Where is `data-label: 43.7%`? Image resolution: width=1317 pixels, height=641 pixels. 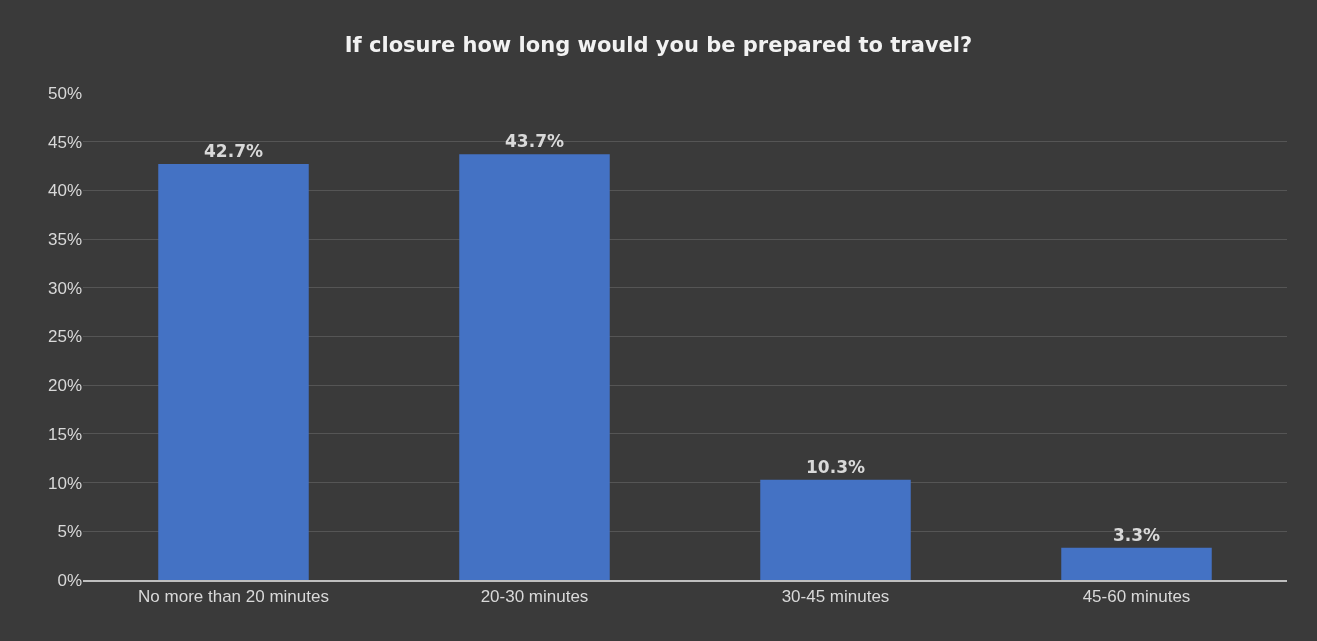 data-label: 43.7% is located at coordinates (534, 141).